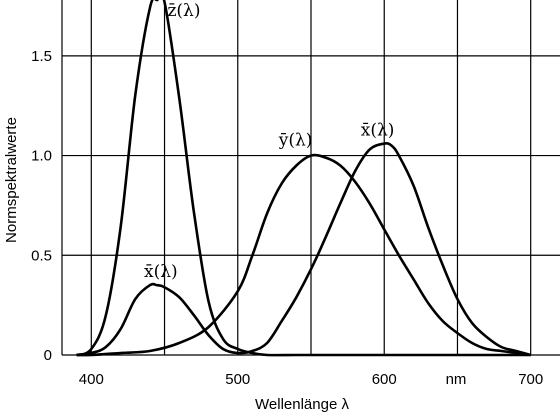 The width and height of the screenshot is (560, 415). What do you see at coordinates (302, 404) in the screenshot?
I see `x-axis-title: Wellenlänge λ` at bounding box center [302, 404].